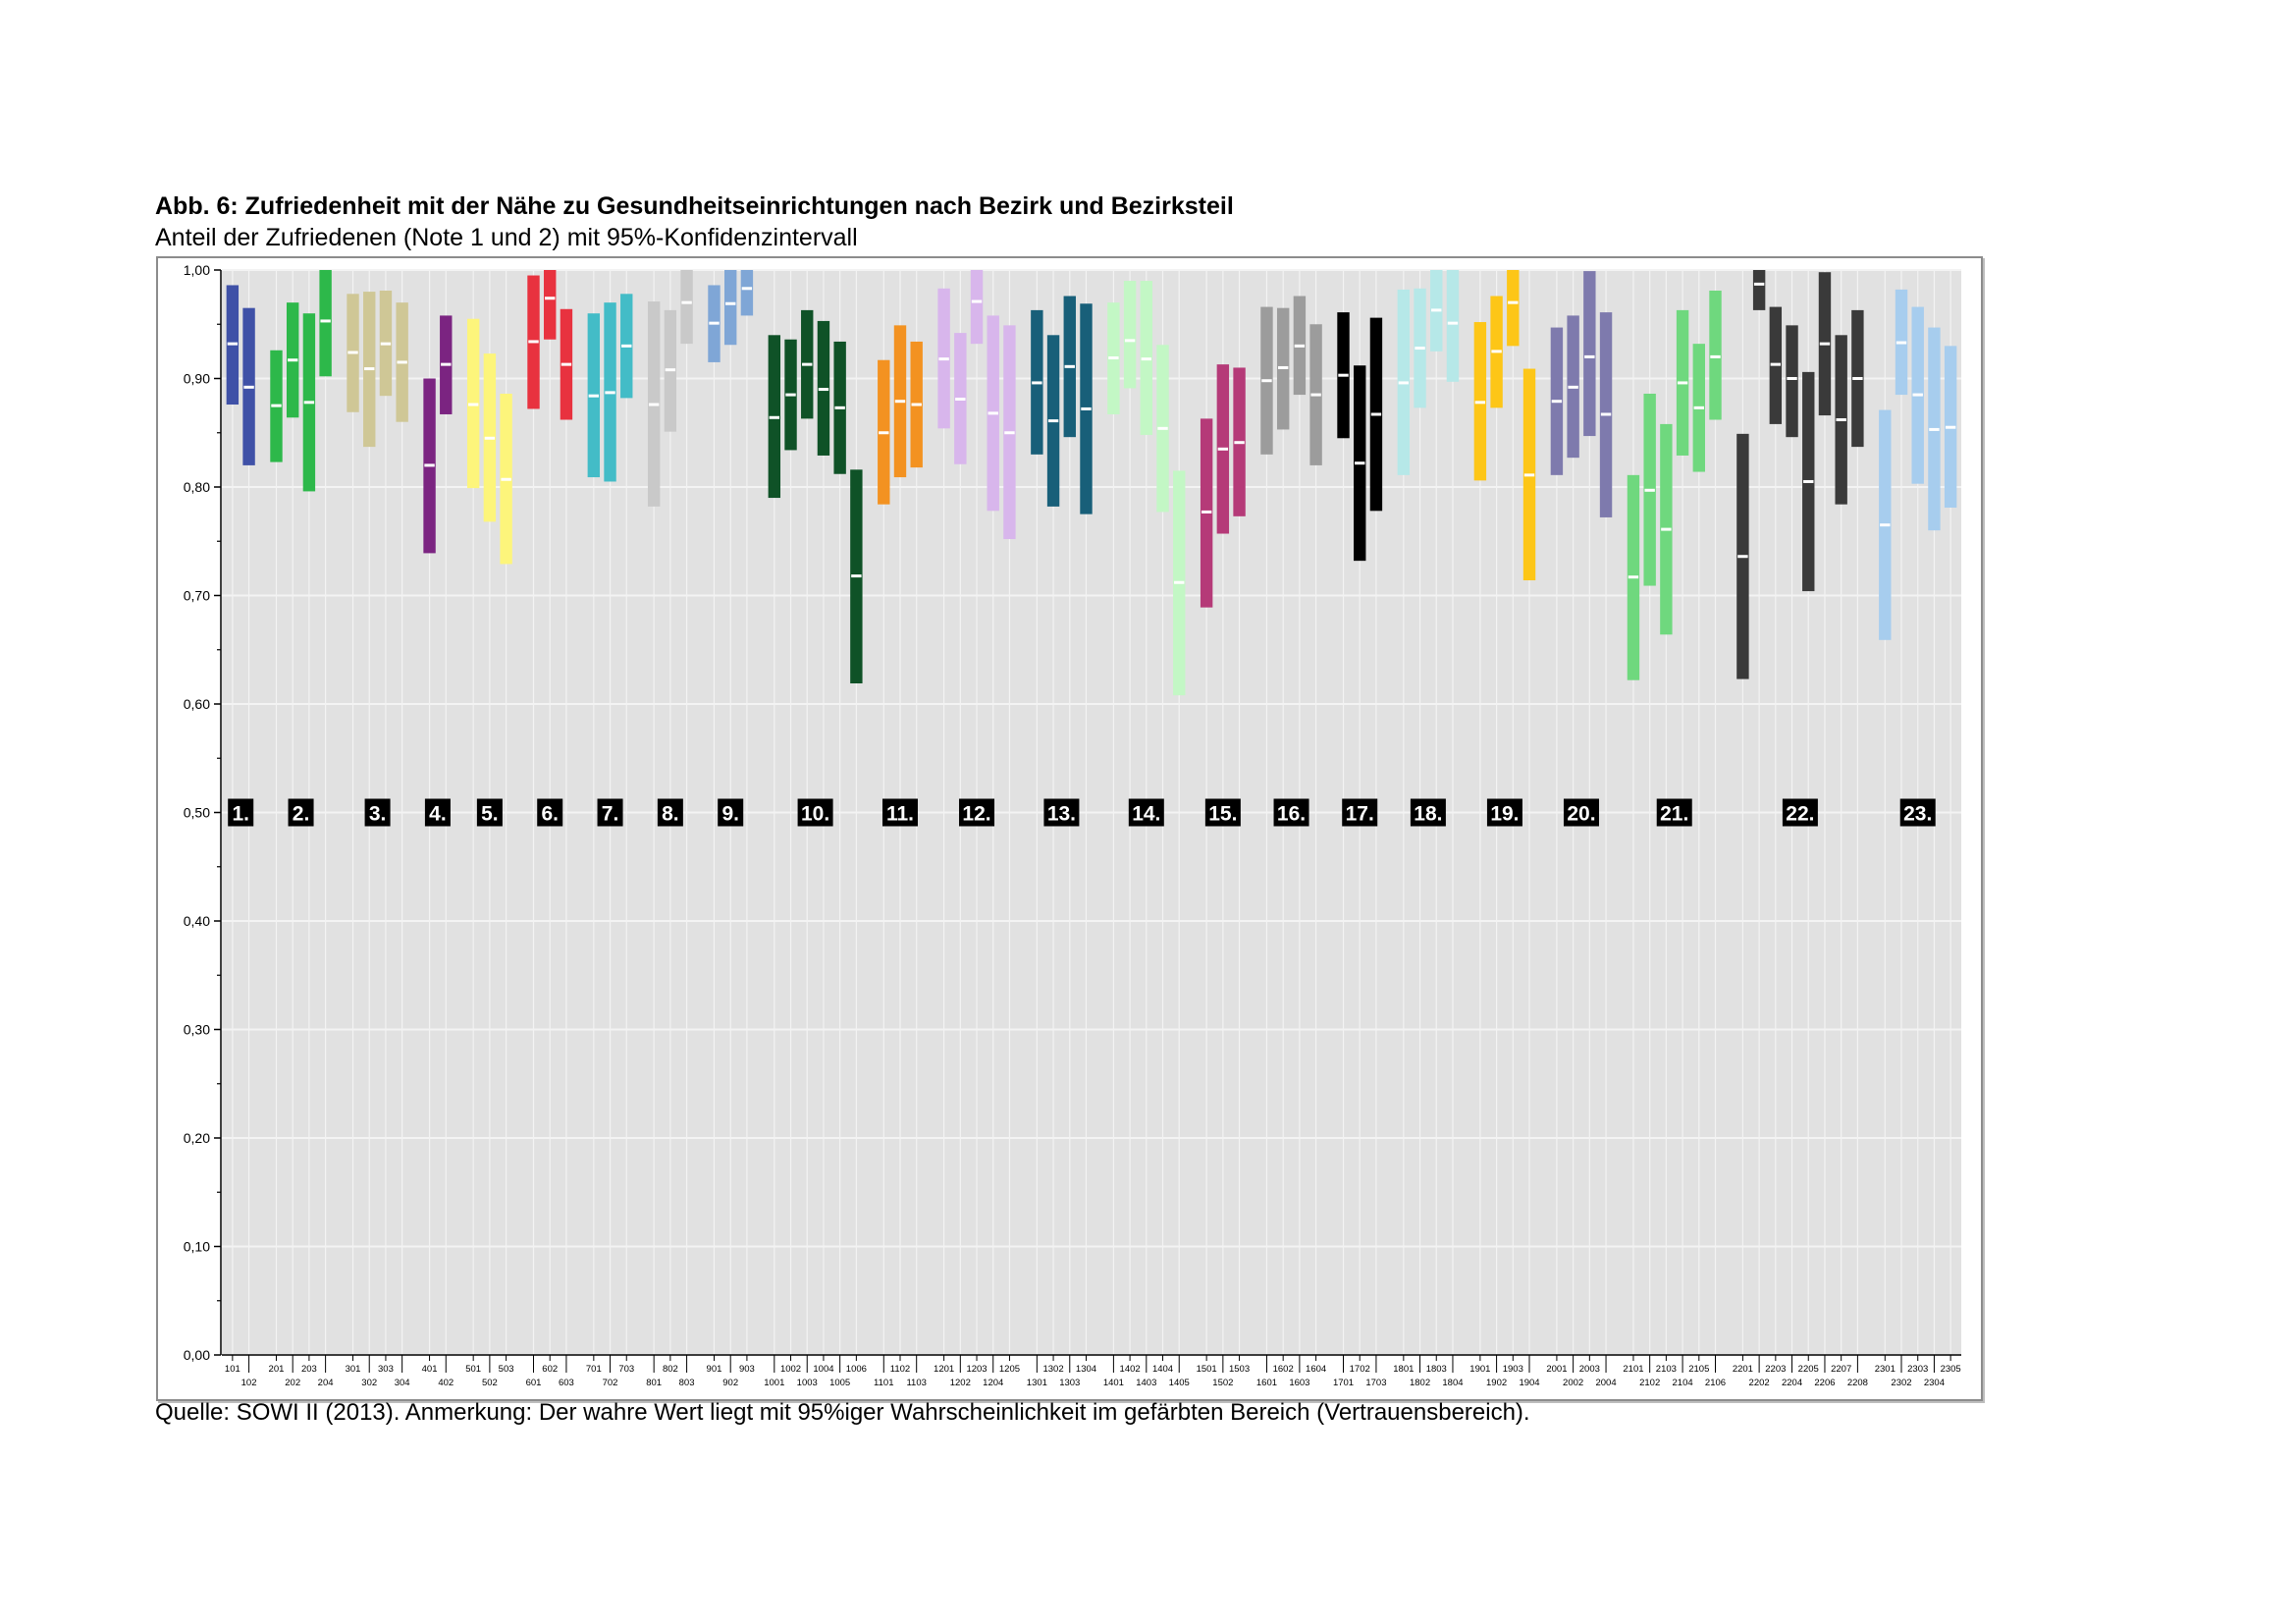  What do you see at coordinates (857, 1369) in the screenshot?
I see `x-tick-label: 1006` at bounding box center [857, 1369].